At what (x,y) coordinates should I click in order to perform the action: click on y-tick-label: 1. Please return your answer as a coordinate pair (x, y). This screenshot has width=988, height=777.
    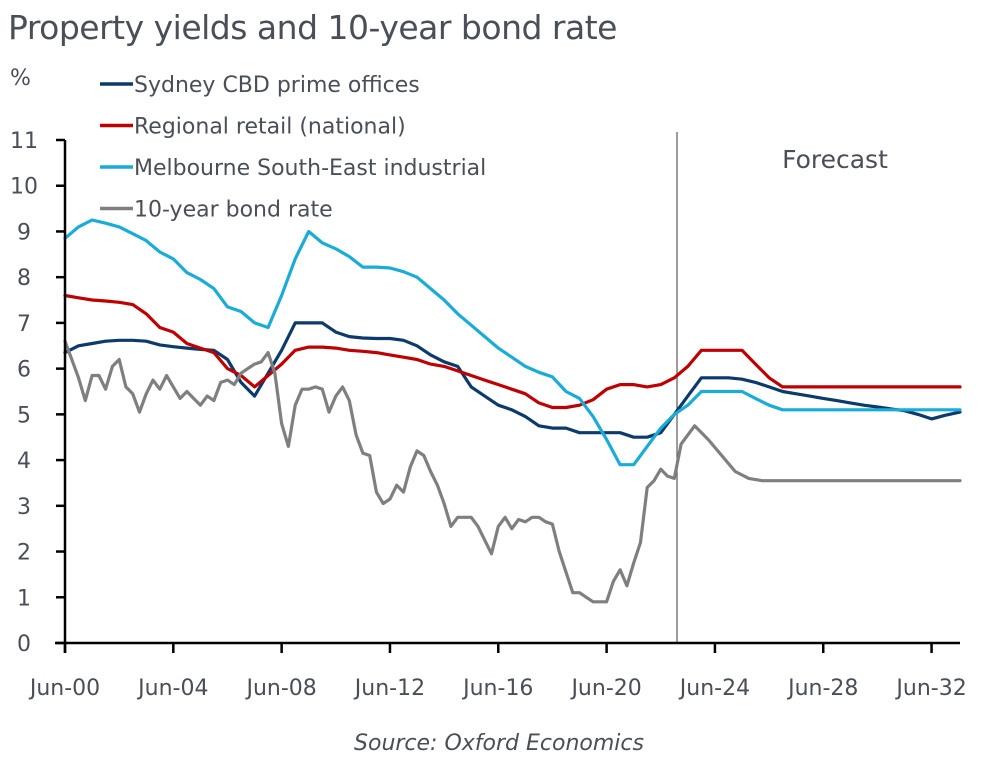
    Looking at the image, I should click on (24, 598).